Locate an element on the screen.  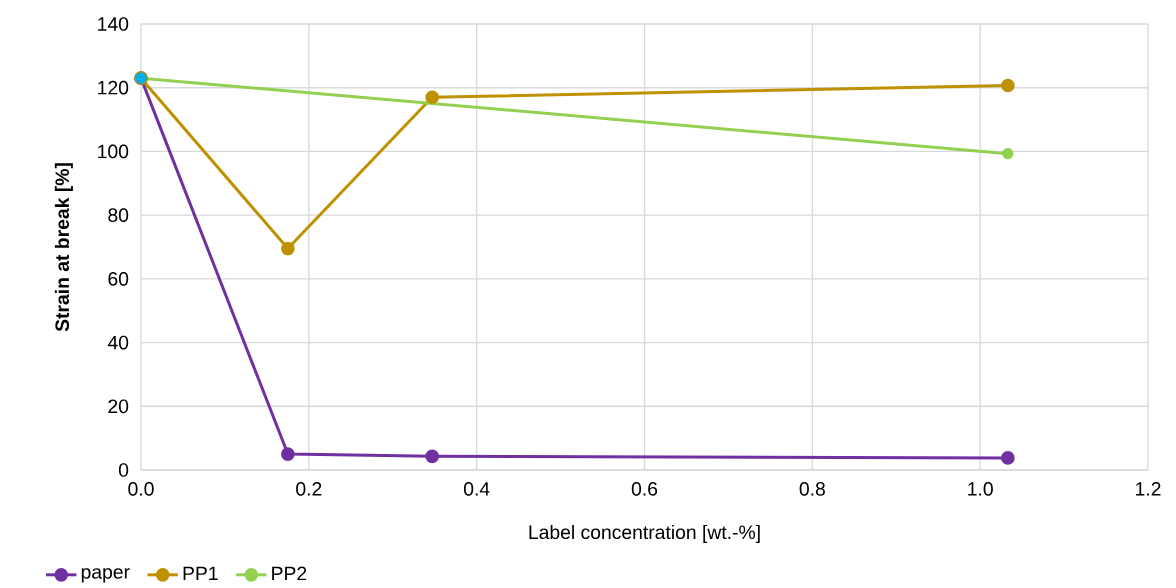
y-tick-label: 120 is located at coordinates (113, 87).